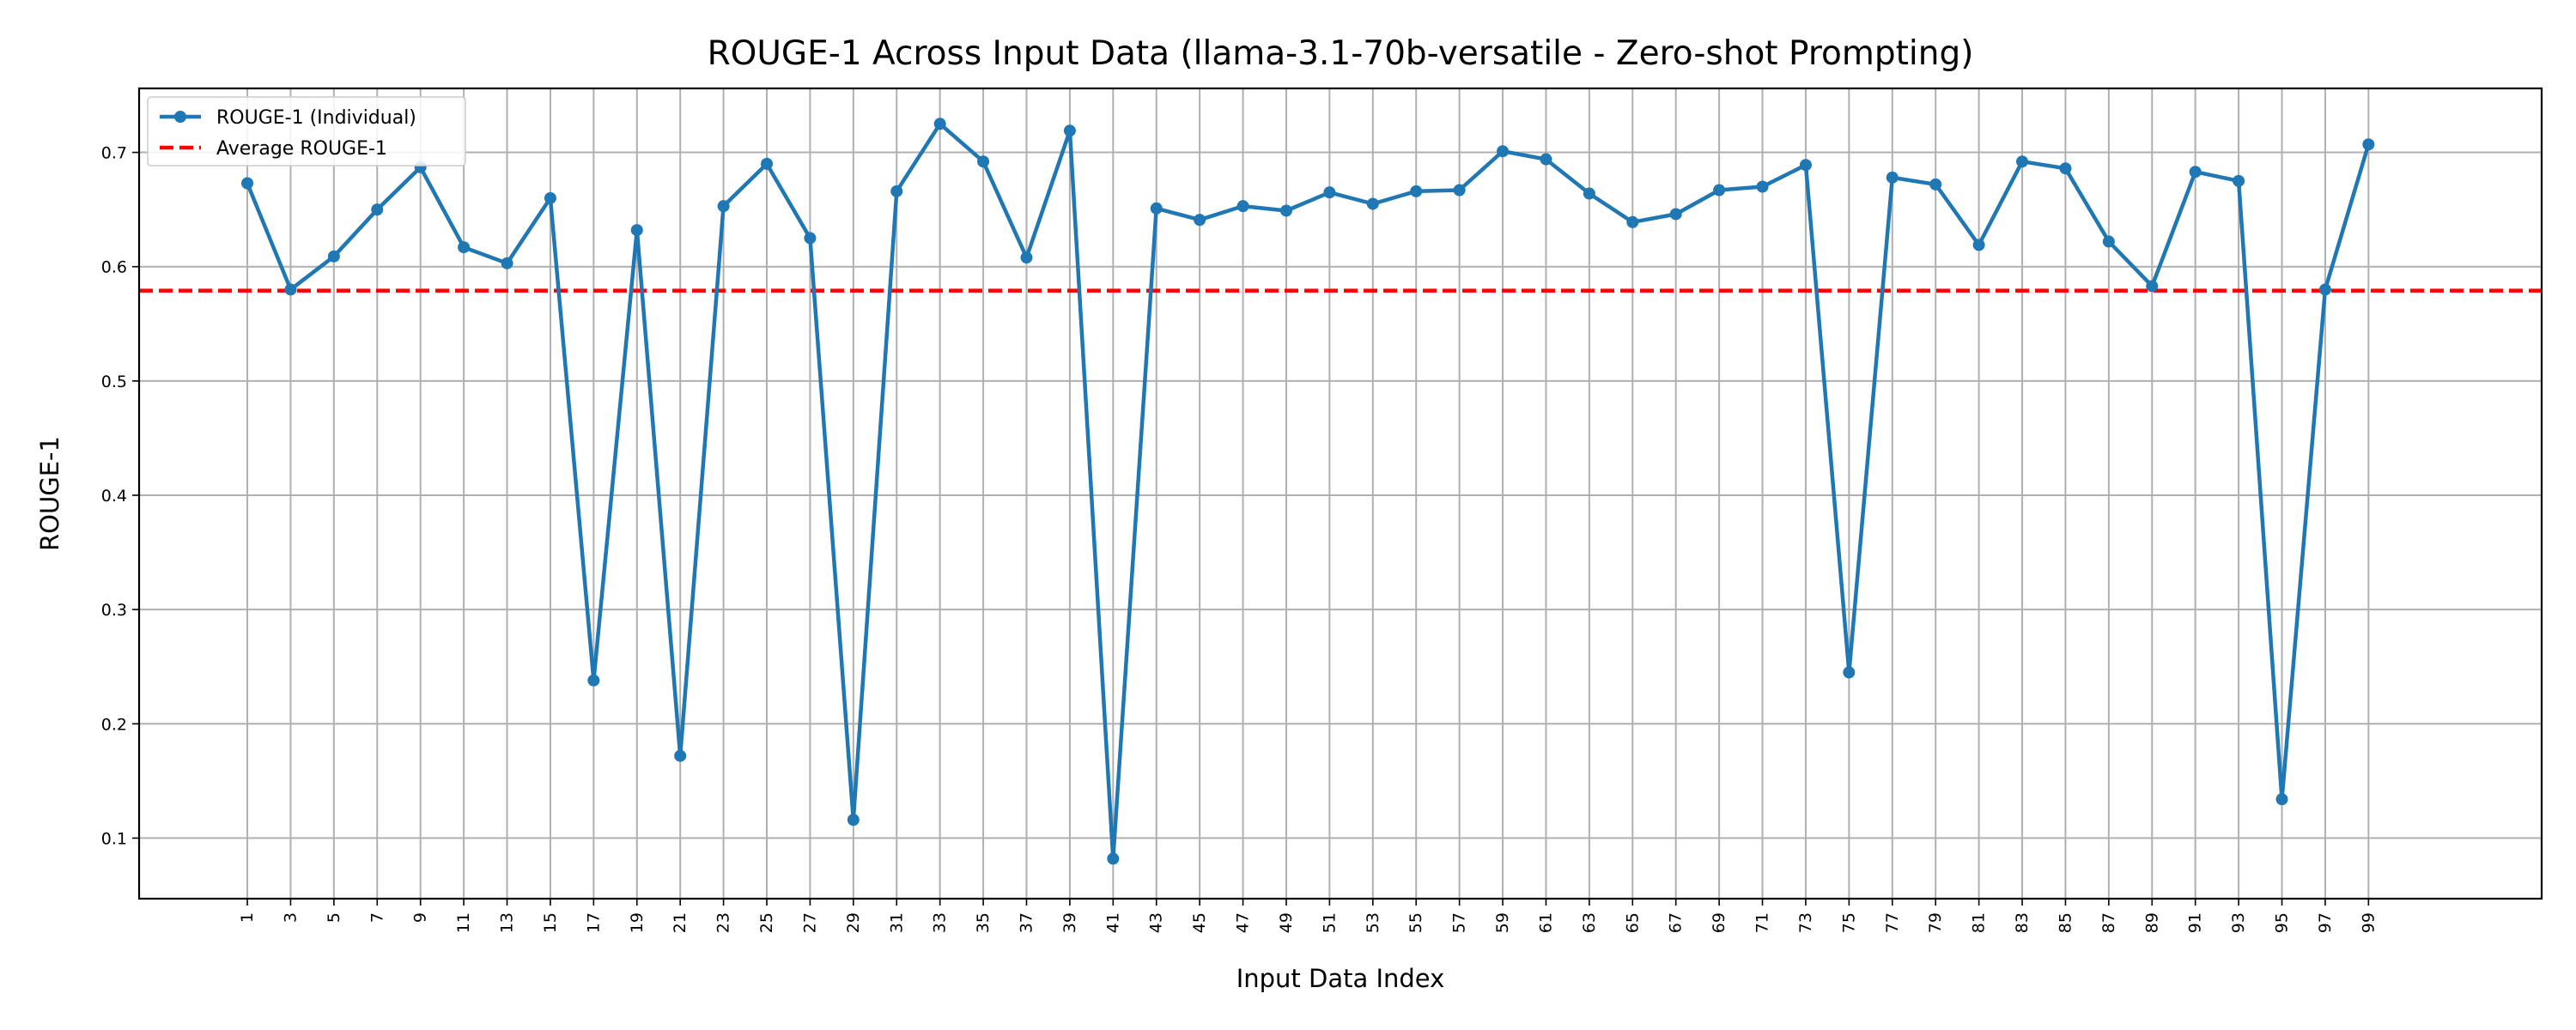 This screenshot has height=1030, width=2576. What do you see at coordinates (1849, 922) in the screenshot?
I see `x-tick-label: 75` at bounding box center [1849, 922].